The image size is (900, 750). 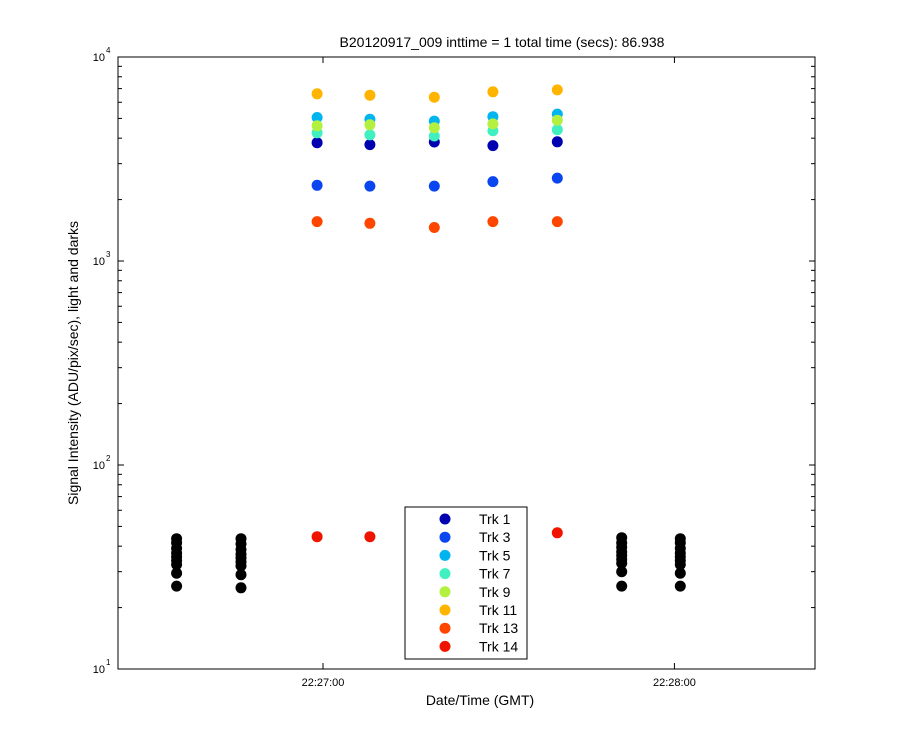 I want to click on y-tick-exponent: 4, so click(x=108, y=50).